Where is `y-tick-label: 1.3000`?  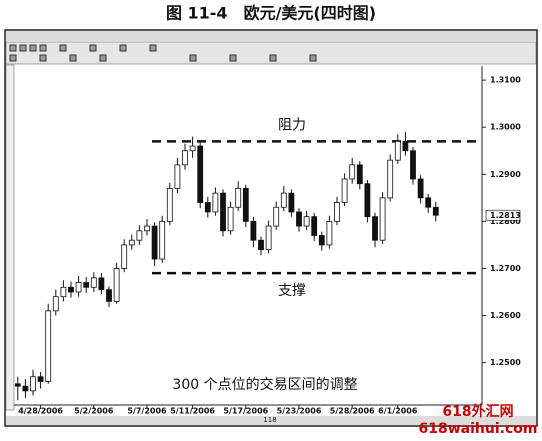 y-tick-label: 1.3000 is located at coordinates (505, 127).